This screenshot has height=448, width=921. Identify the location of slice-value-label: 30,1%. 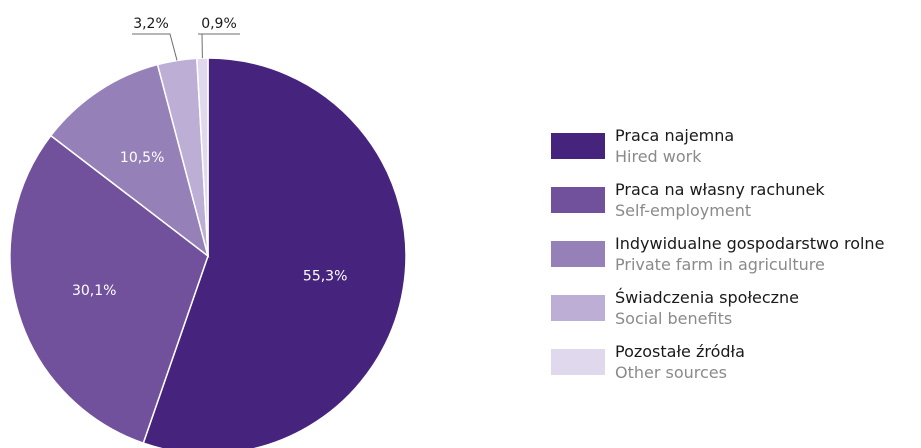
(94, 291).